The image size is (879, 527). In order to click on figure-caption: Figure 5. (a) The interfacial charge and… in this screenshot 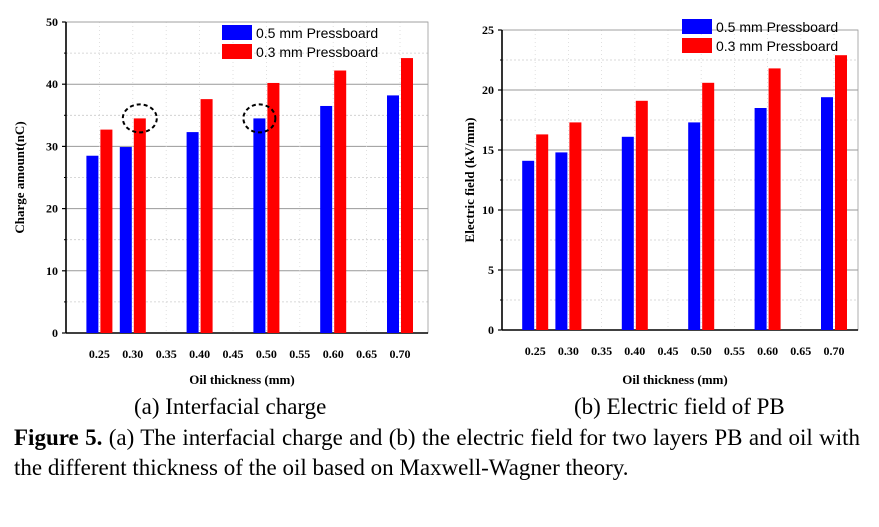, I will do `click(437, 453)`.